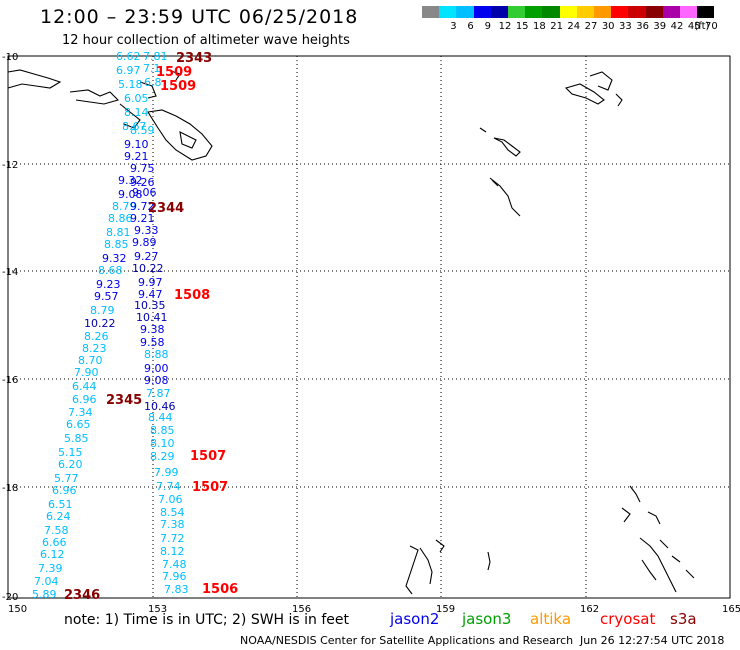 This screenshot has height=650, width=740. I want to click on satellite-cryosat: cryosat, so click(628, 619).